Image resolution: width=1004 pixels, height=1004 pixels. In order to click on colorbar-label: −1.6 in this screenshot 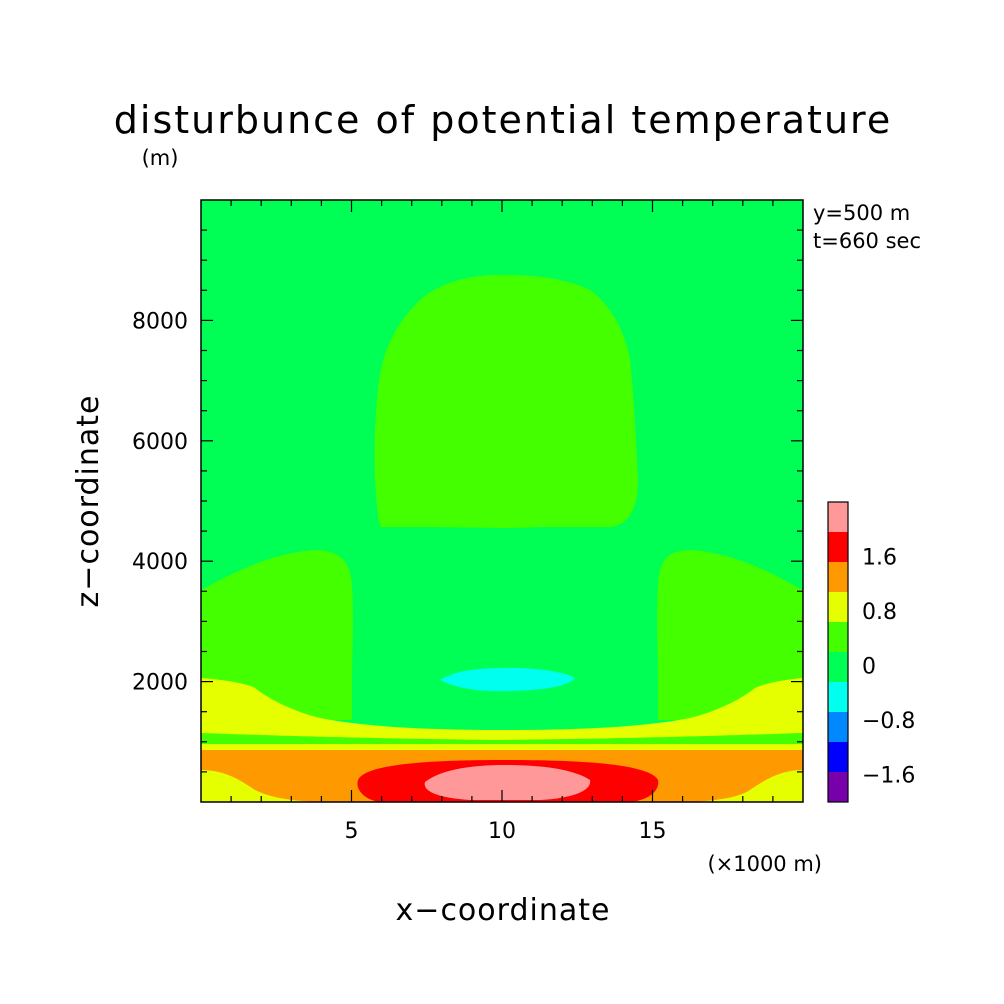, I will do `click(888, 776)`.